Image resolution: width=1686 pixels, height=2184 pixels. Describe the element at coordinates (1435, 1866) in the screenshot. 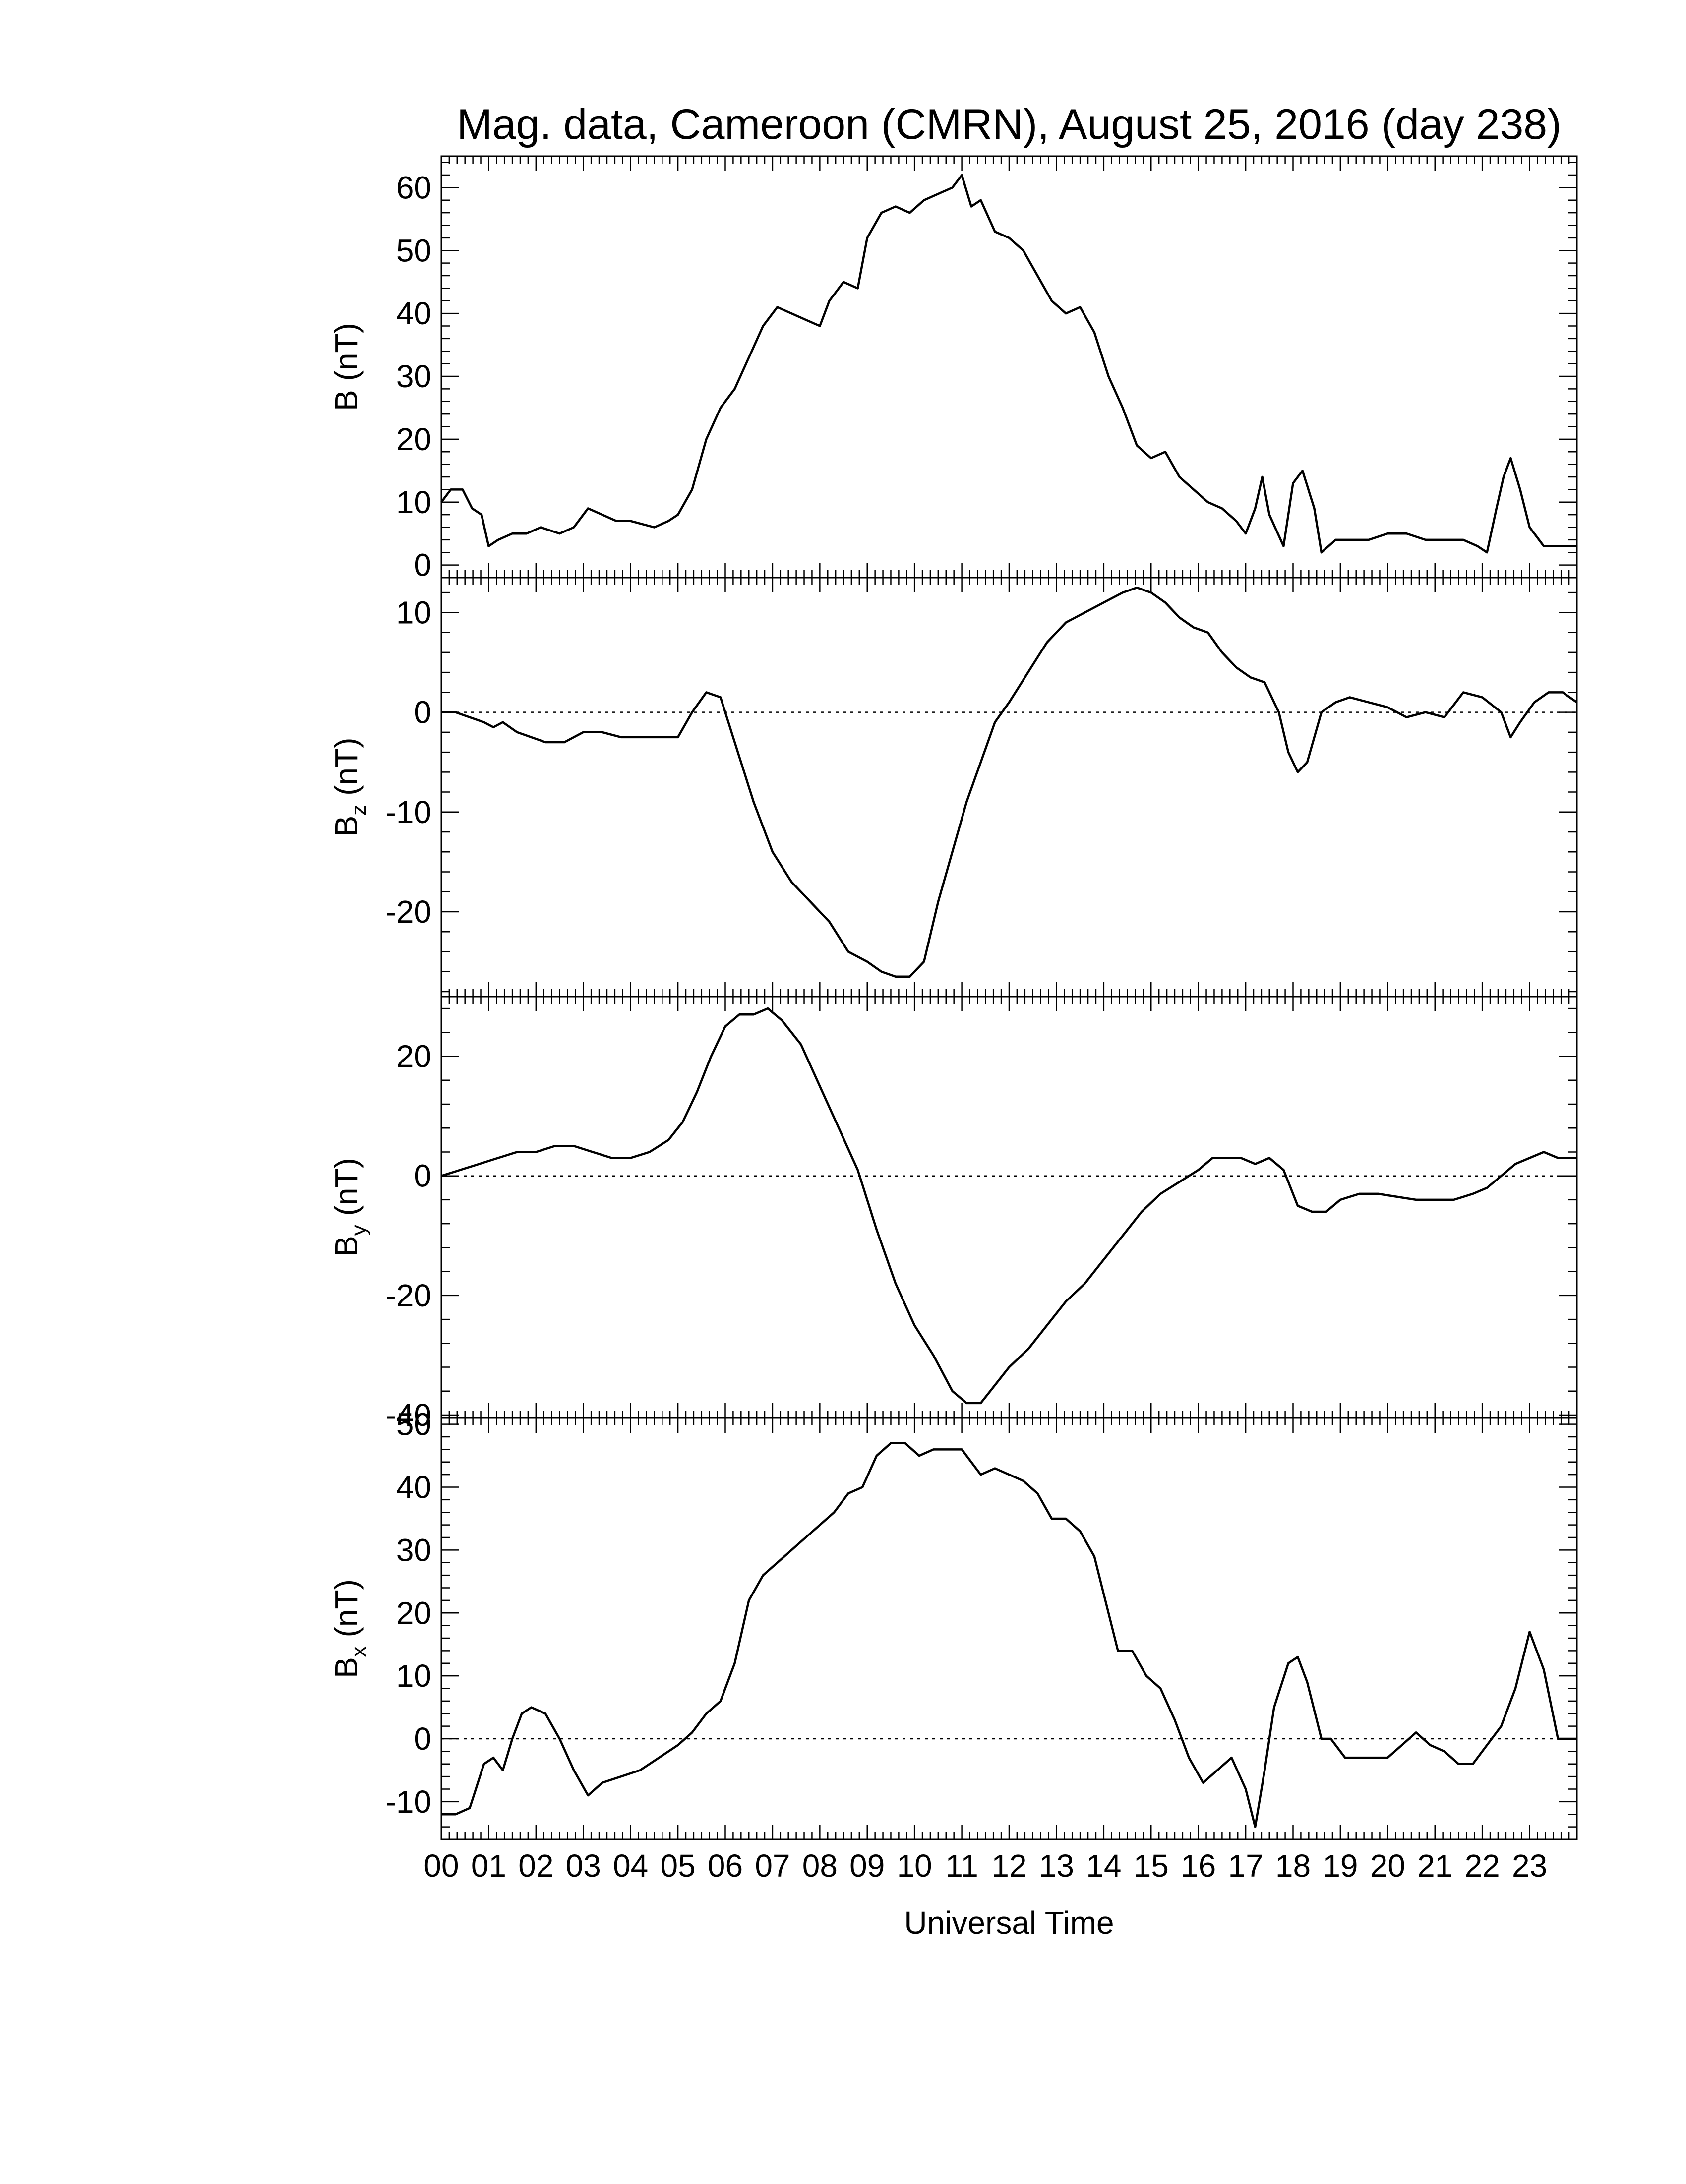

I see `x-tick-label: 21` at that location.